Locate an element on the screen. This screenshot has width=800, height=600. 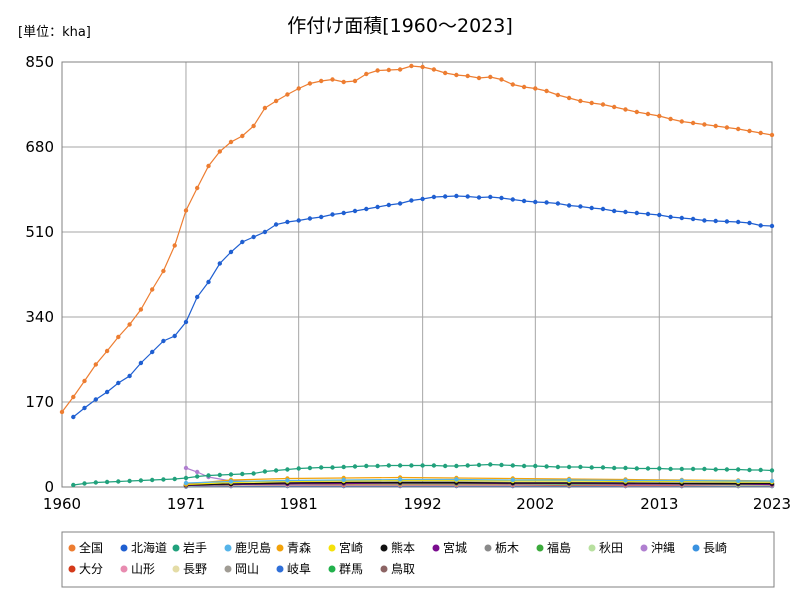
legend-label: 長野 is located at coordinates (195, 569).